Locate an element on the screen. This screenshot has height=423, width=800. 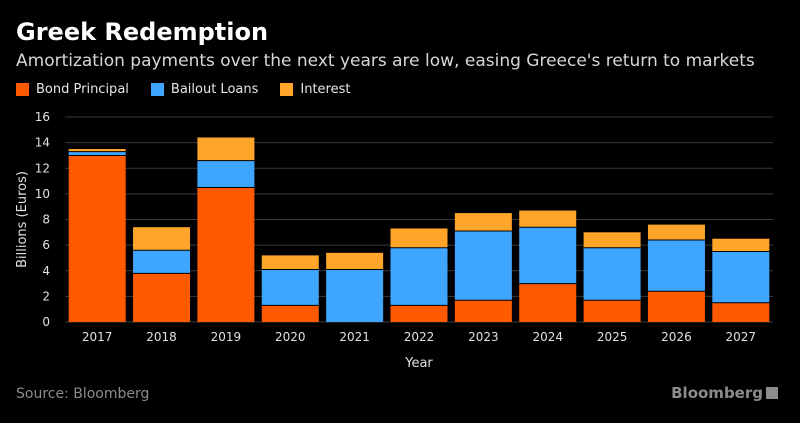
y-tick-label: 4 is located at coordinates (46, 271).